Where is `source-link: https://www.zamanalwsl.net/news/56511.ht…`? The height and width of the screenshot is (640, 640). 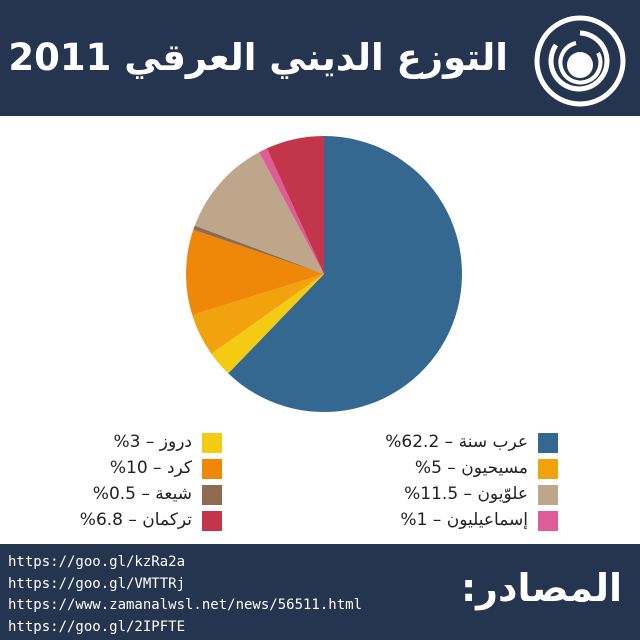
source-link: https://www.zamanalwsl.net/news/56511.ht… is located at coordinates (185, 605).